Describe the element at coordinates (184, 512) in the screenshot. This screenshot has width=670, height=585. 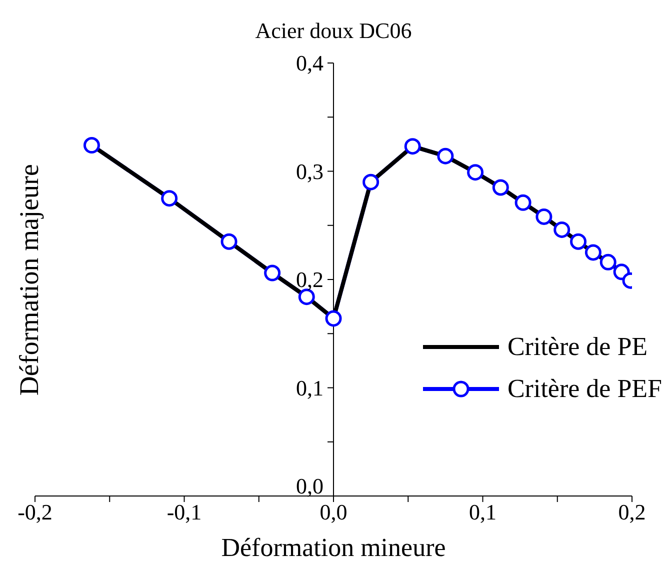
I see `x-tick-label: -0,1` at that location.